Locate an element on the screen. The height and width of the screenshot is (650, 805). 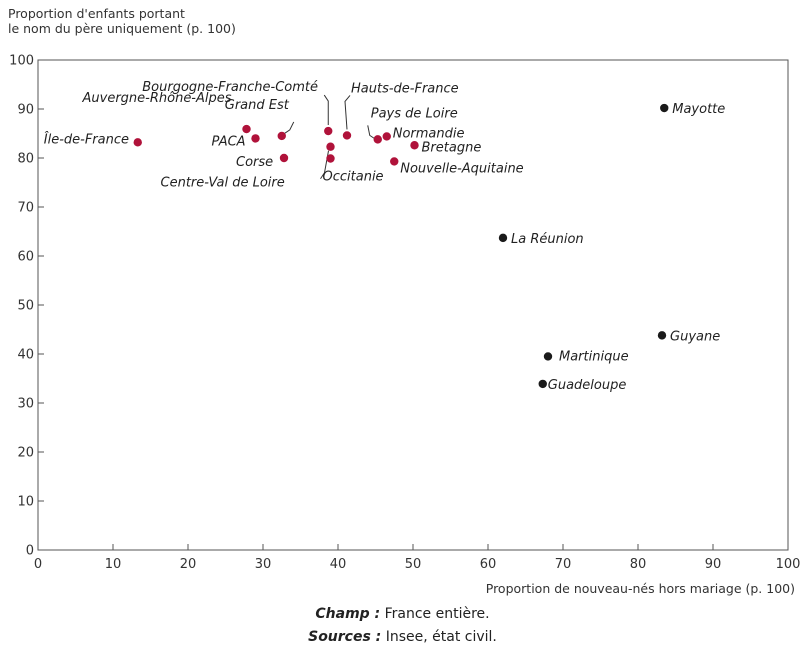
point-label: Bretagne is located at coordinates (452, 147).